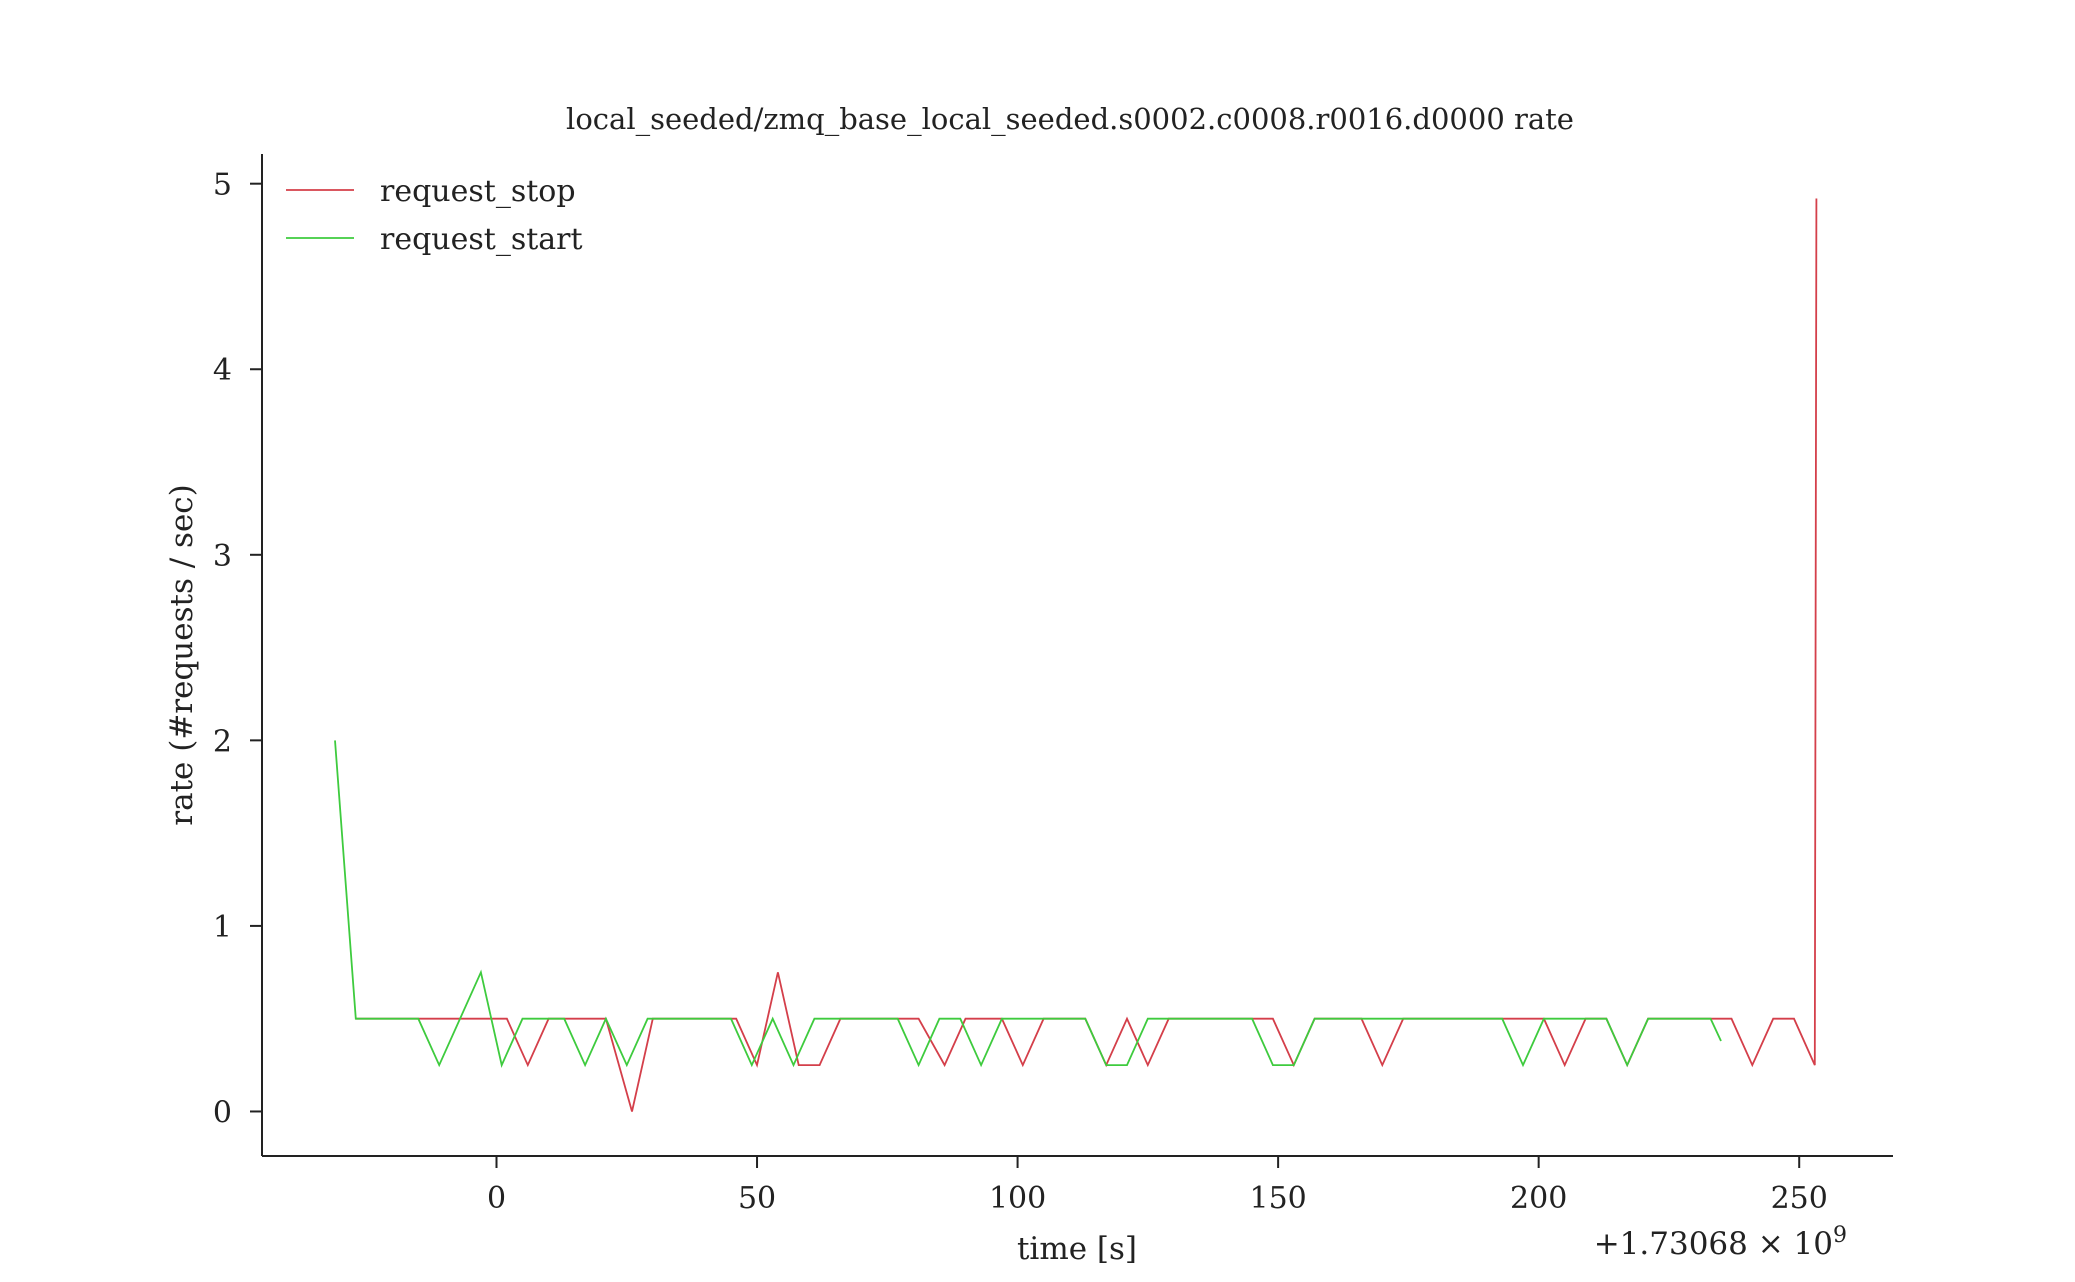 The height and width of the screenshot is (1282, 2075). I want to click on y-tick-label: 1, so click(222, 927).